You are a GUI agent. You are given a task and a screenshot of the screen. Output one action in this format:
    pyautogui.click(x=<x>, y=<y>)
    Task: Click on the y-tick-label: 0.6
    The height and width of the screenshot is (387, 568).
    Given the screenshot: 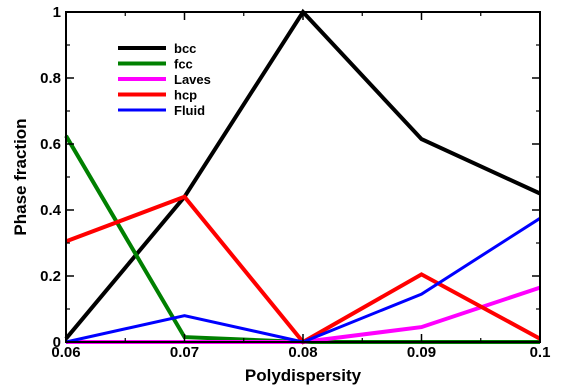 What is the action you would take?
    pyautogui.click(x=50, y=144)
    